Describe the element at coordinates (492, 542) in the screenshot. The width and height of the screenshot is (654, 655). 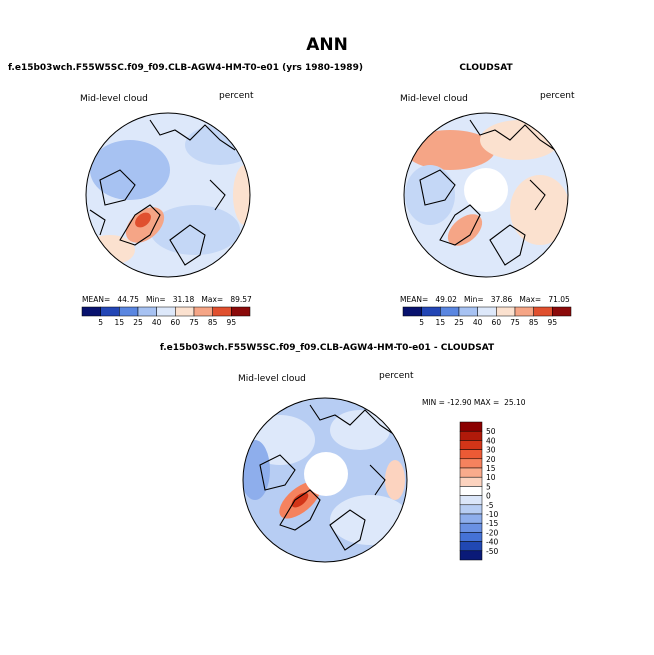
I see `colorbar-label: -40` at that location.